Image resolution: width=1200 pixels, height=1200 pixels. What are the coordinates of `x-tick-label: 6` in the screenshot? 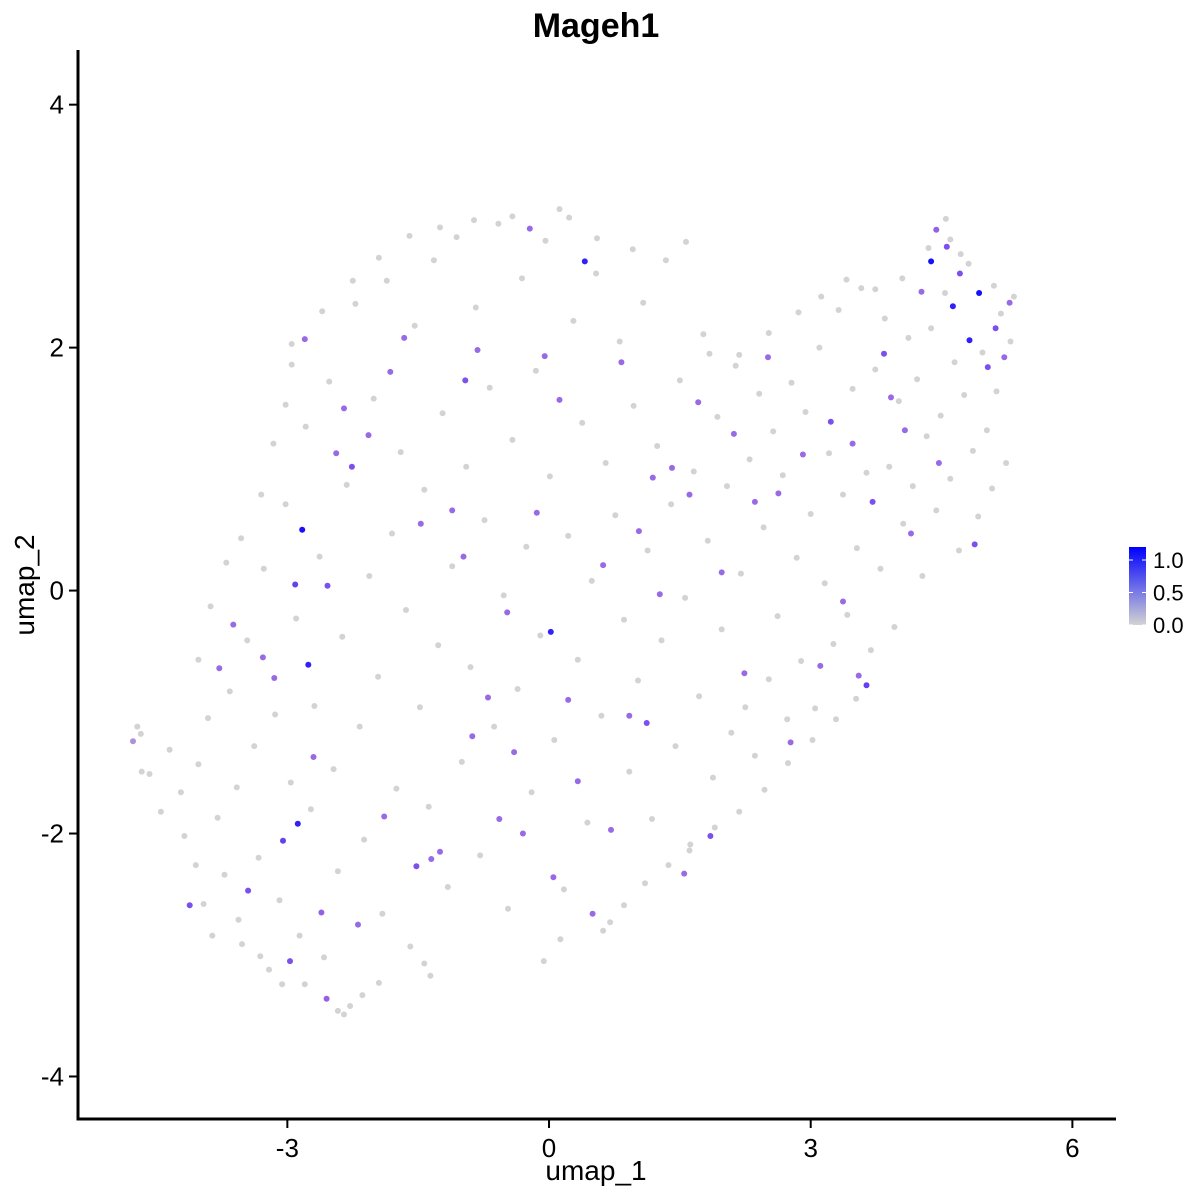 It's located at (1072, 1148).